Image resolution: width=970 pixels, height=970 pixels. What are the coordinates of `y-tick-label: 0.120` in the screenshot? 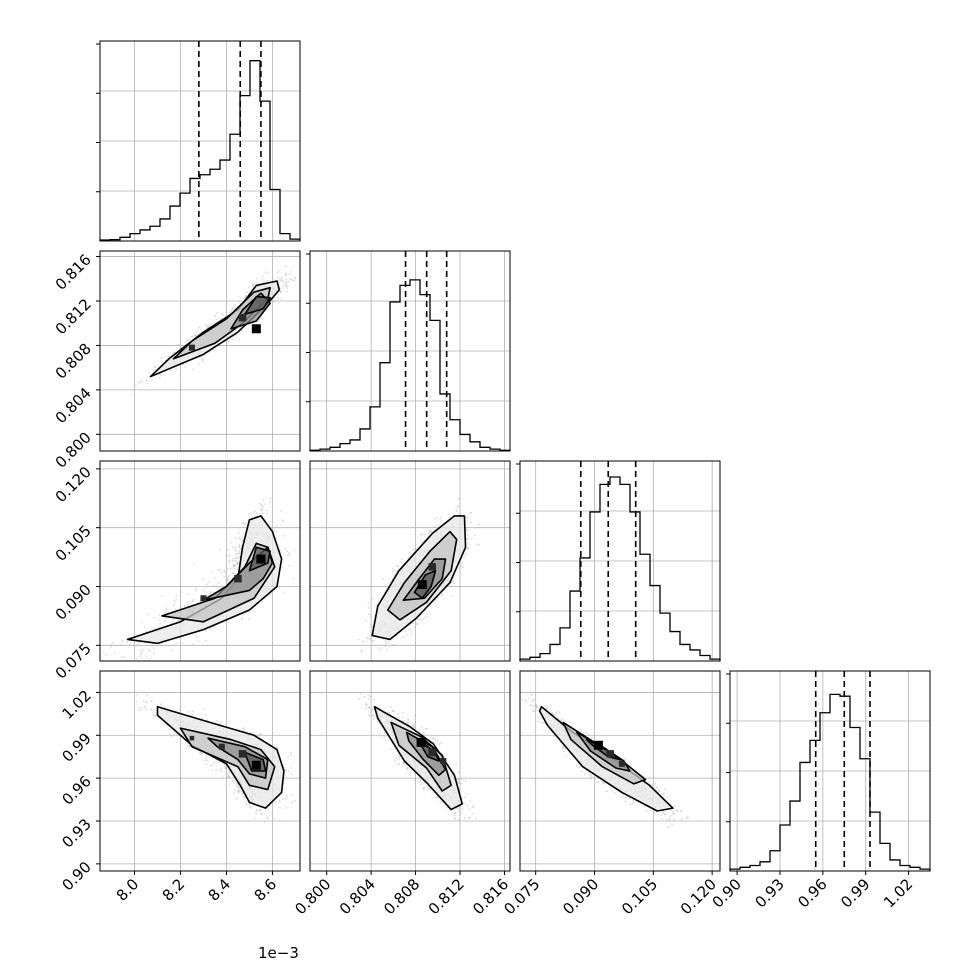 It's located at (73, 484).